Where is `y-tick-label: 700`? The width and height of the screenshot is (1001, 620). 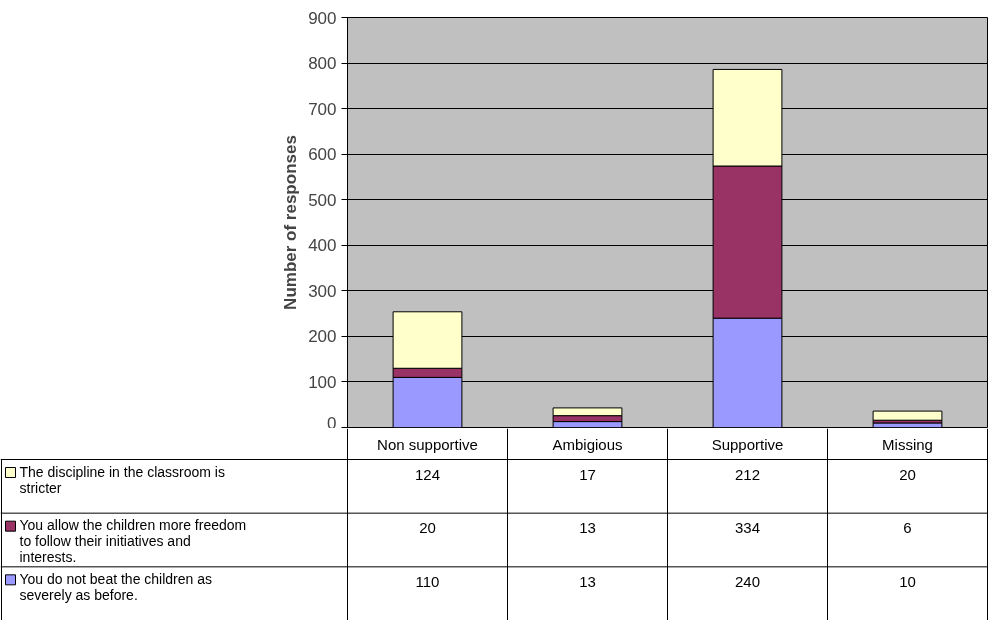
y-tick-label: 700 is located at coordinates (322, 109).